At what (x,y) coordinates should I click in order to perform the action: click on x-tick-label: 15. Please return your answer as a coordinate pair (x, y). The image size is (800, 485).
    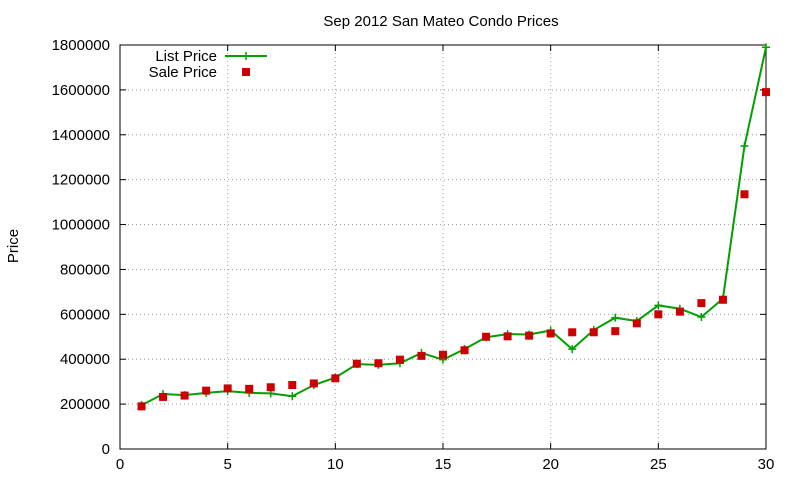
    Looking at the image, I should click on (443, 464).